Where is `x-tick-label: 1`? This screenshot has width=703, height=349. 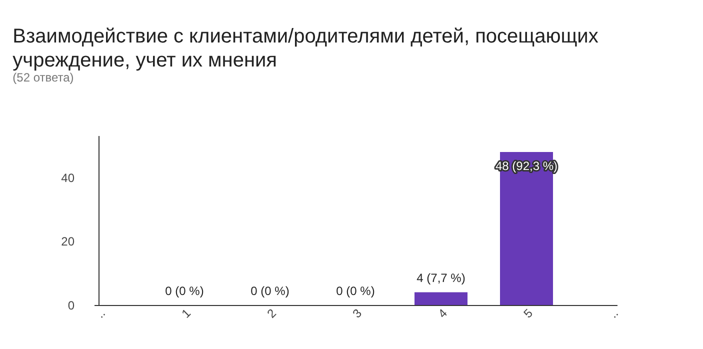
x-tick-label: 1 is located at coordinates (186, 313).